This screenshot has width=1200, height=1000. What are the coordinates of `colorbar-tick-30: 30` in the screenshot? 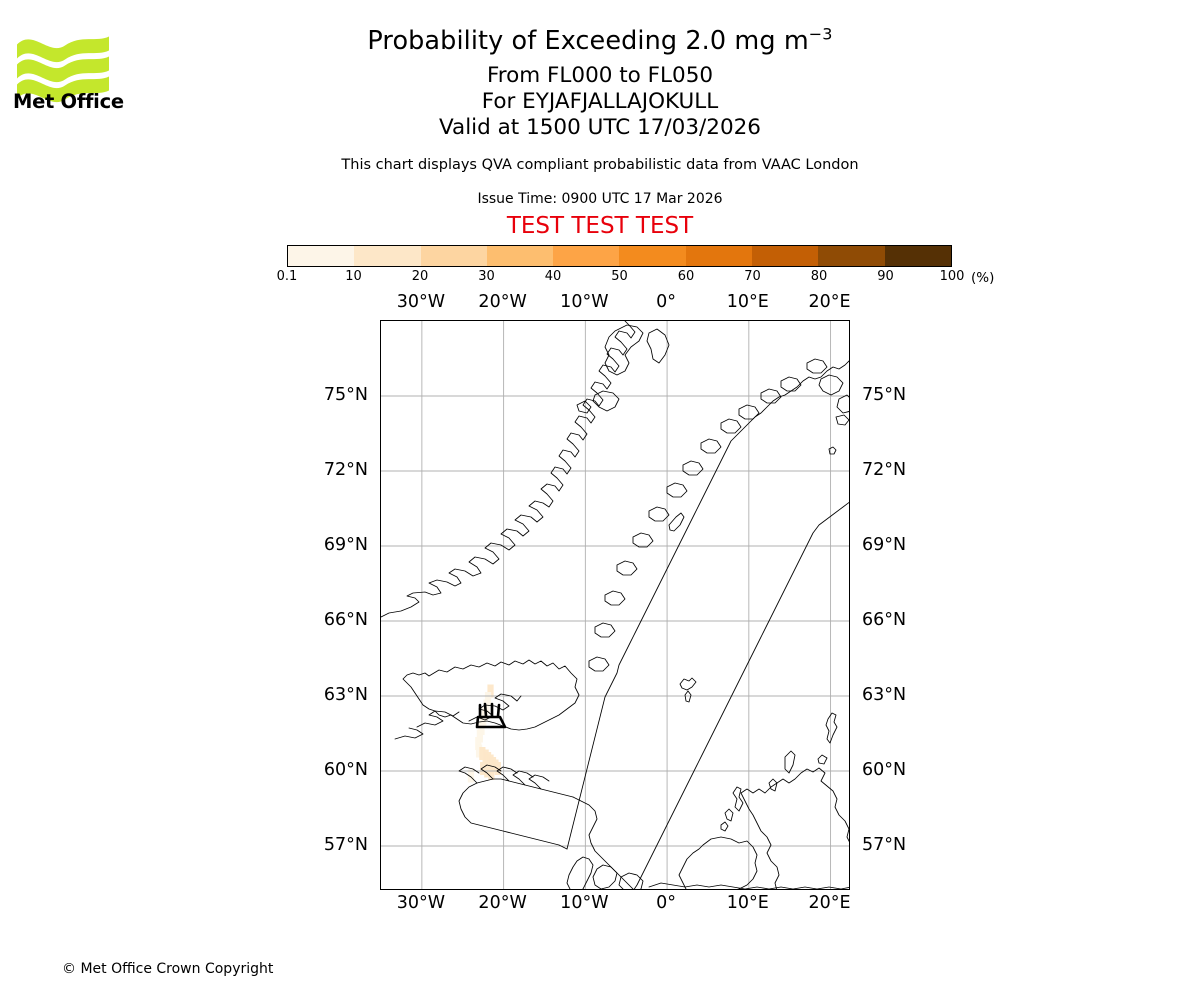 It's located at (486, 276).